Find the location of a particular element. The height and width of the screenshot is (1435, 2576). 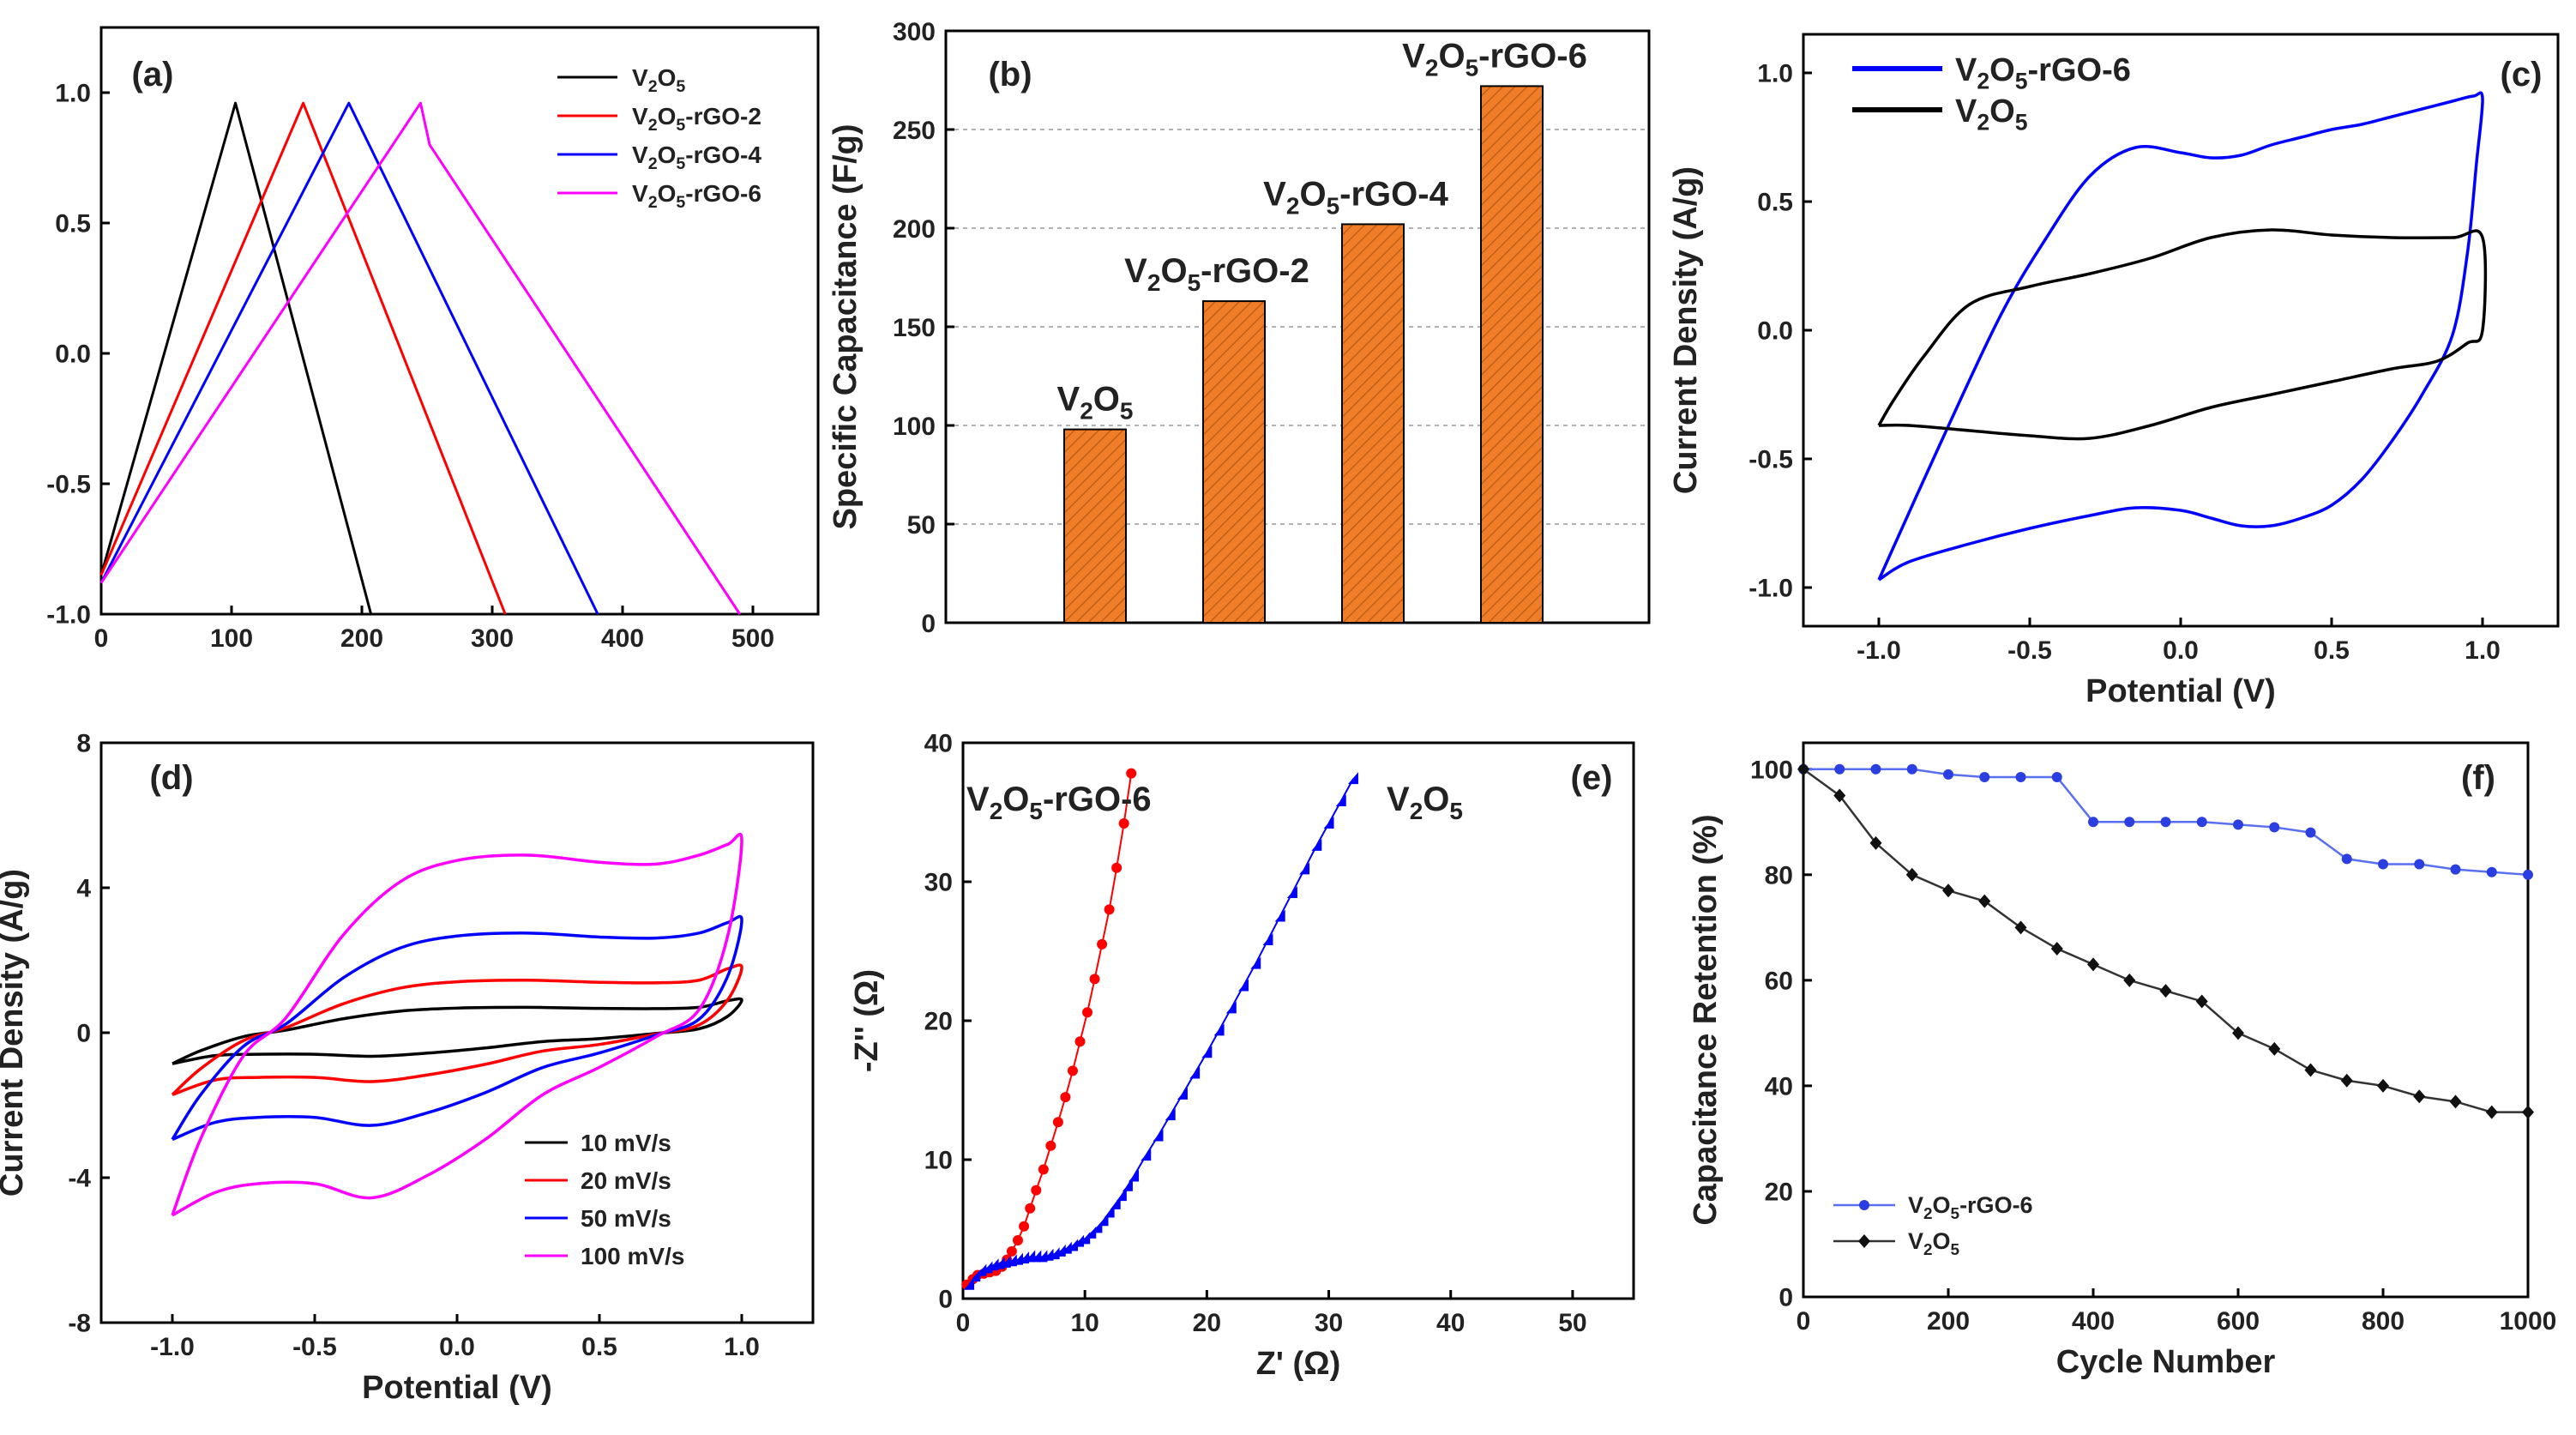

x-tick-label: 800 is located at coordinates (2383, 1321).